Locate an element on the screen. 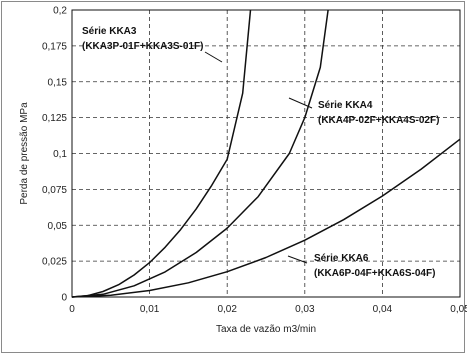  y-tick-label: 0 is located at coordinates (64, 298).